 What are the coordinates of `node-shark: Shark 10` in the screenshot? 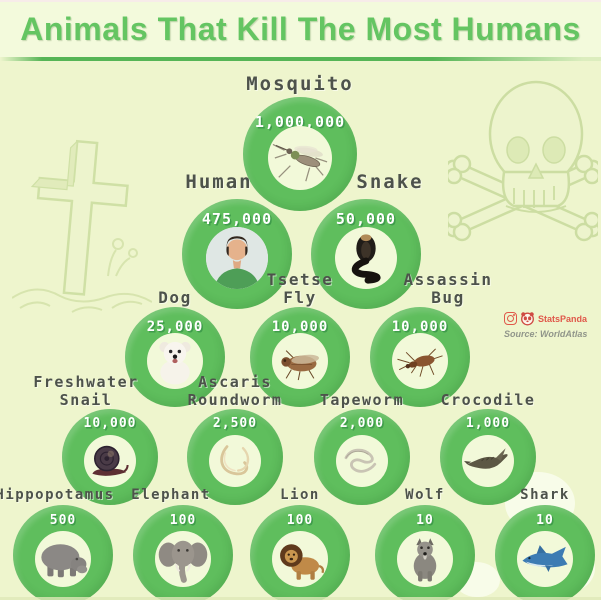 It's located at (530, 543).